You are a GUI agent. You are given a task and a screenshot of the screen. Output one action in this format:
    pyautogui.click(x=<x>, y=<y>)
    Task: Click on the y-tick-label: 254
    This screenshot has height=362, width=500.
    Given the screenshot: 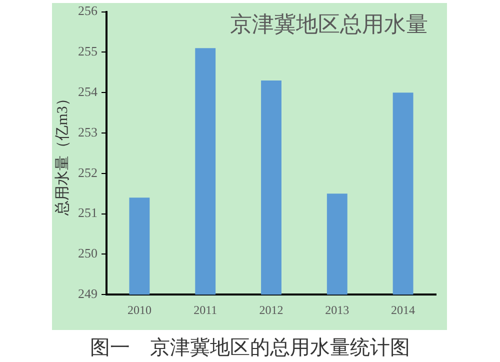 What is the action you would take?
    pyautogui.click(x=88, y=92)
    